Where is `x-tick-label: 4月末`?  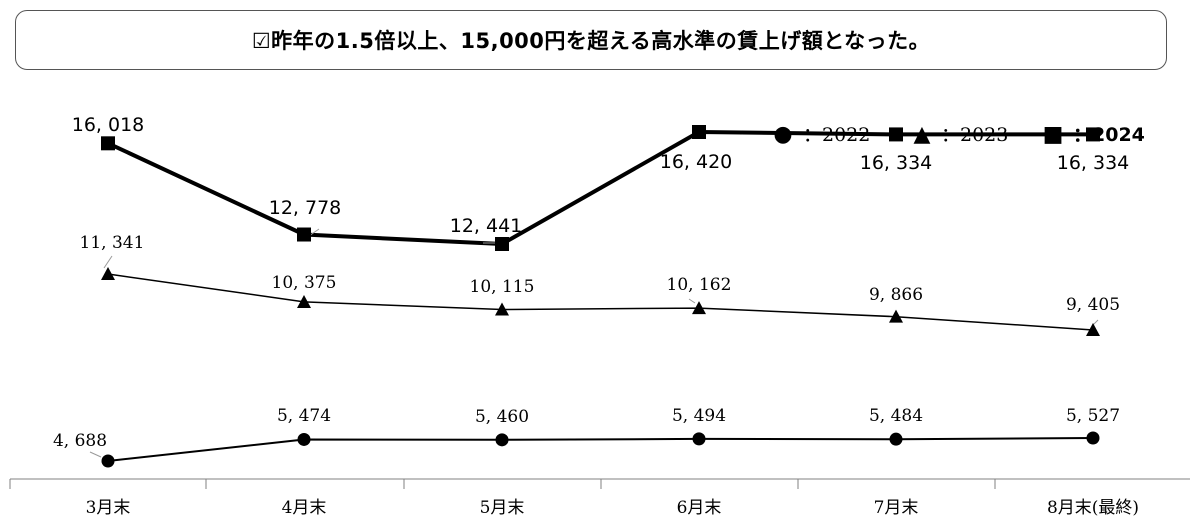 x-tick-label: 4月末 is located at coordinates (304, 508).